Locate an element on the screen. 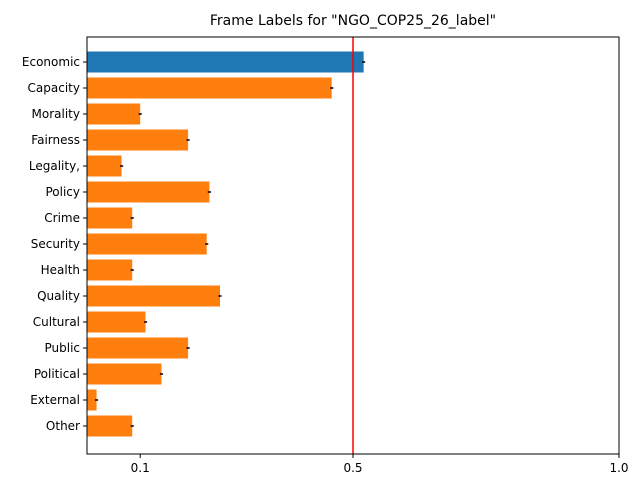 The height and width of the screenshot is (492, 641). bar-external is located at coordinates (92, 400).